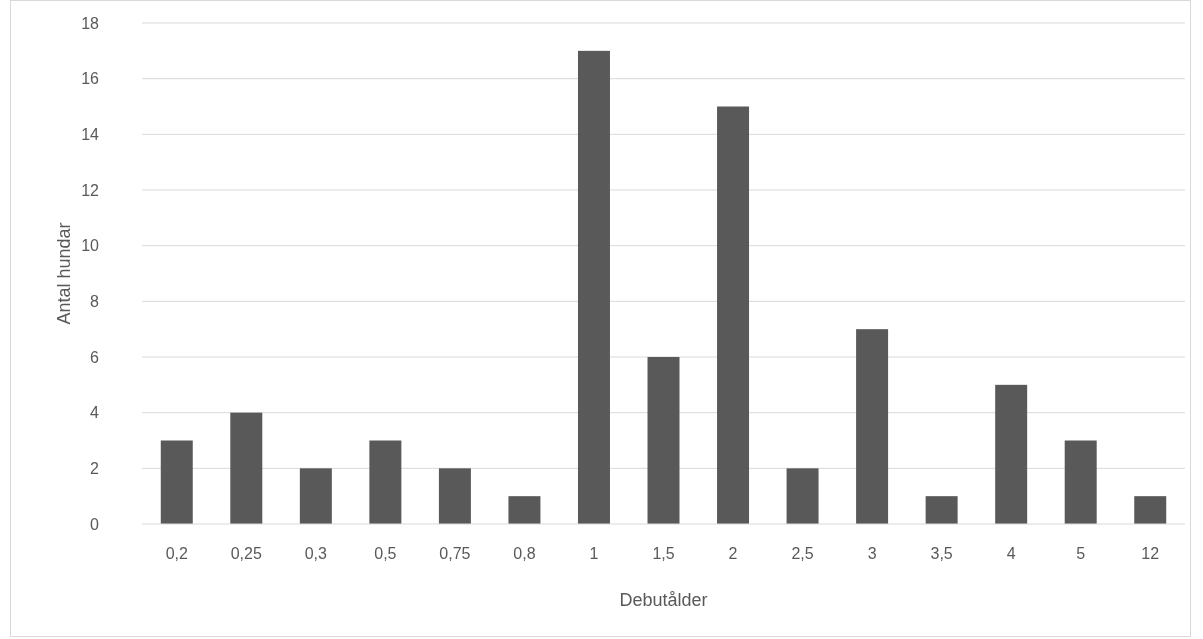 This screenshot has width=1203, height=639. Describe the element at coordinates (95, 524) in the screenshot. I see `y-tick-label: 0` at that location.